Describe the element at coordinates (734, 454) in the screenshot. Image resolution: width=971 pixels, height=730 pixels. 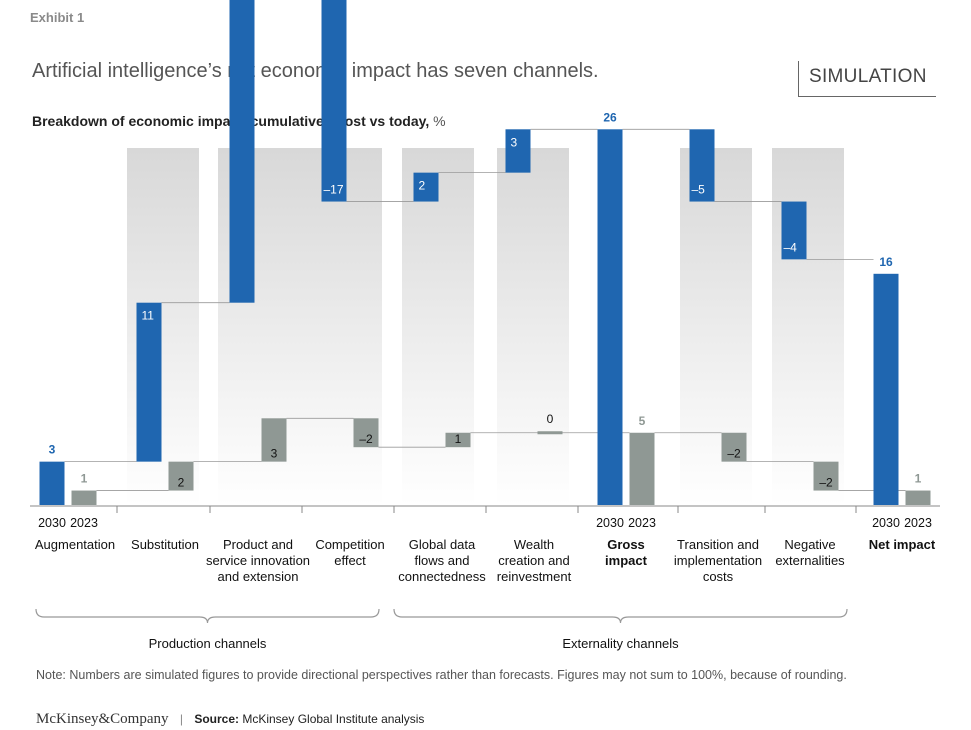
I see `value-label-2023-transition-costs: –2` at that location.